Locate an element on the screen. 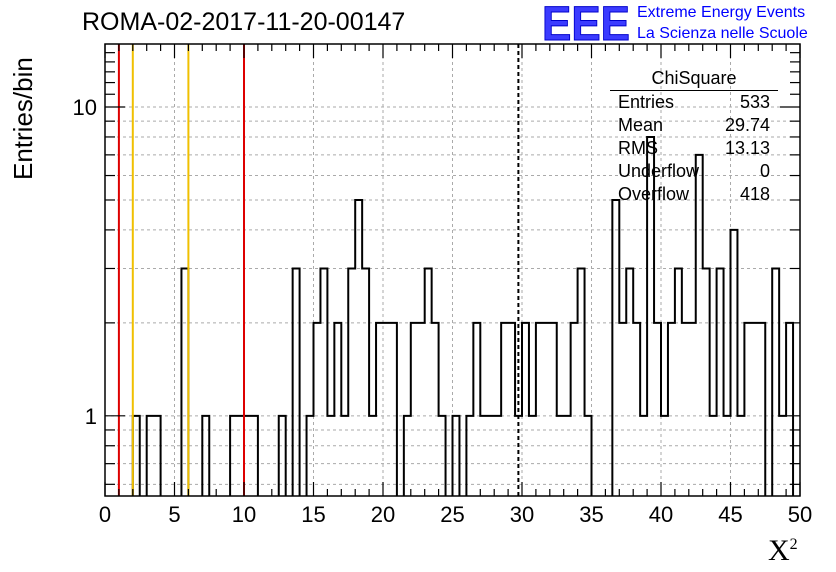 The height and width of the screenshot is (572, 836). x-tick-label: 40 is located at coordinates (661, 514).